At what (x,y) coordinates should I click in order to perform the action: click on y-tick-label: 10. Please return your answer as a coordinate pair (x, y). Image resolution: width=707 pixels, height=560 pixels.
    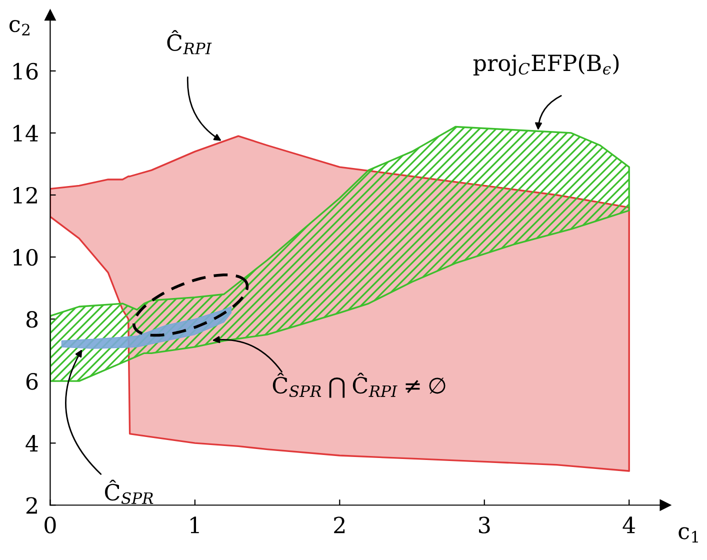
    Looking at the image, I should click on (26, 257).